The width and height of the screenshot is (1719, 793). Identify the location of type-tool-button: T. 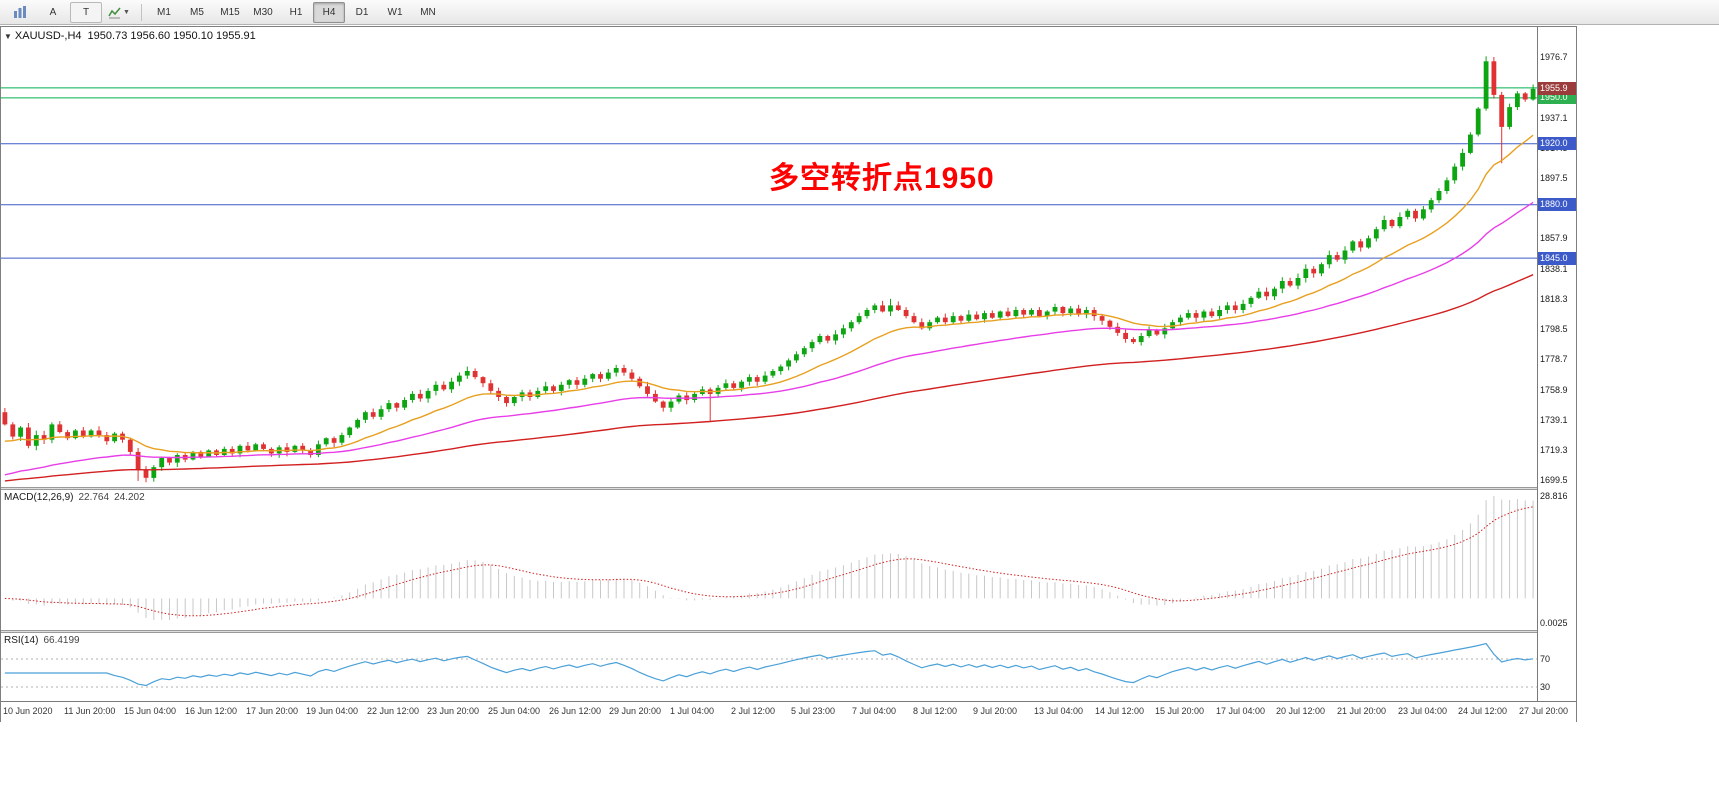
(86, 12).